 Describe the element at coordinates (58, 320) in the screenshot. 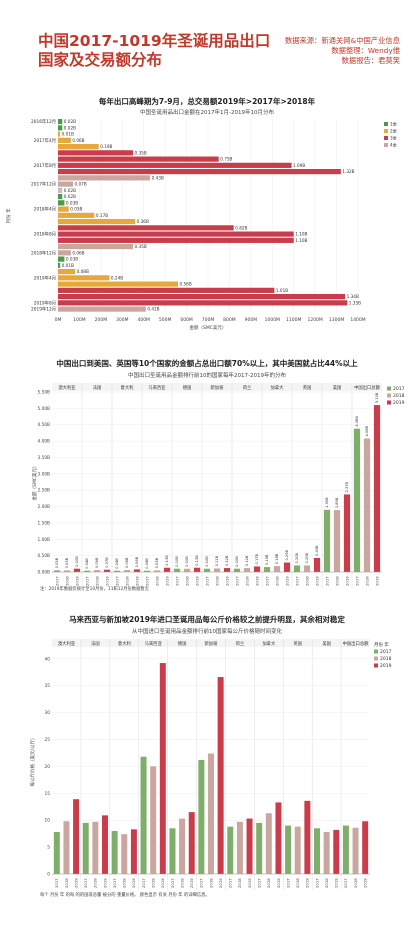

I see `x-tick-label: 0M` at that location.